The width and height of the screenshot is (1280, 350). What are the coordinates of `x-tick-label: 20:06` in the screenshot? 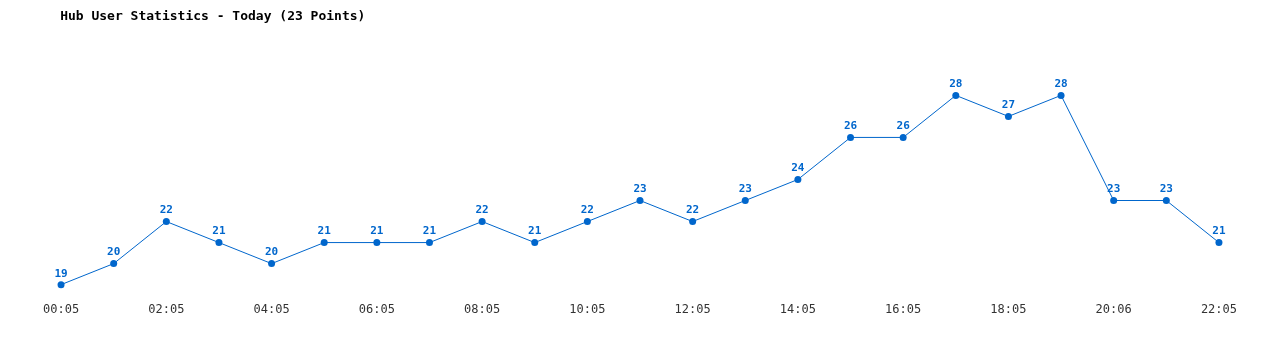 It's located at (1113, 309).